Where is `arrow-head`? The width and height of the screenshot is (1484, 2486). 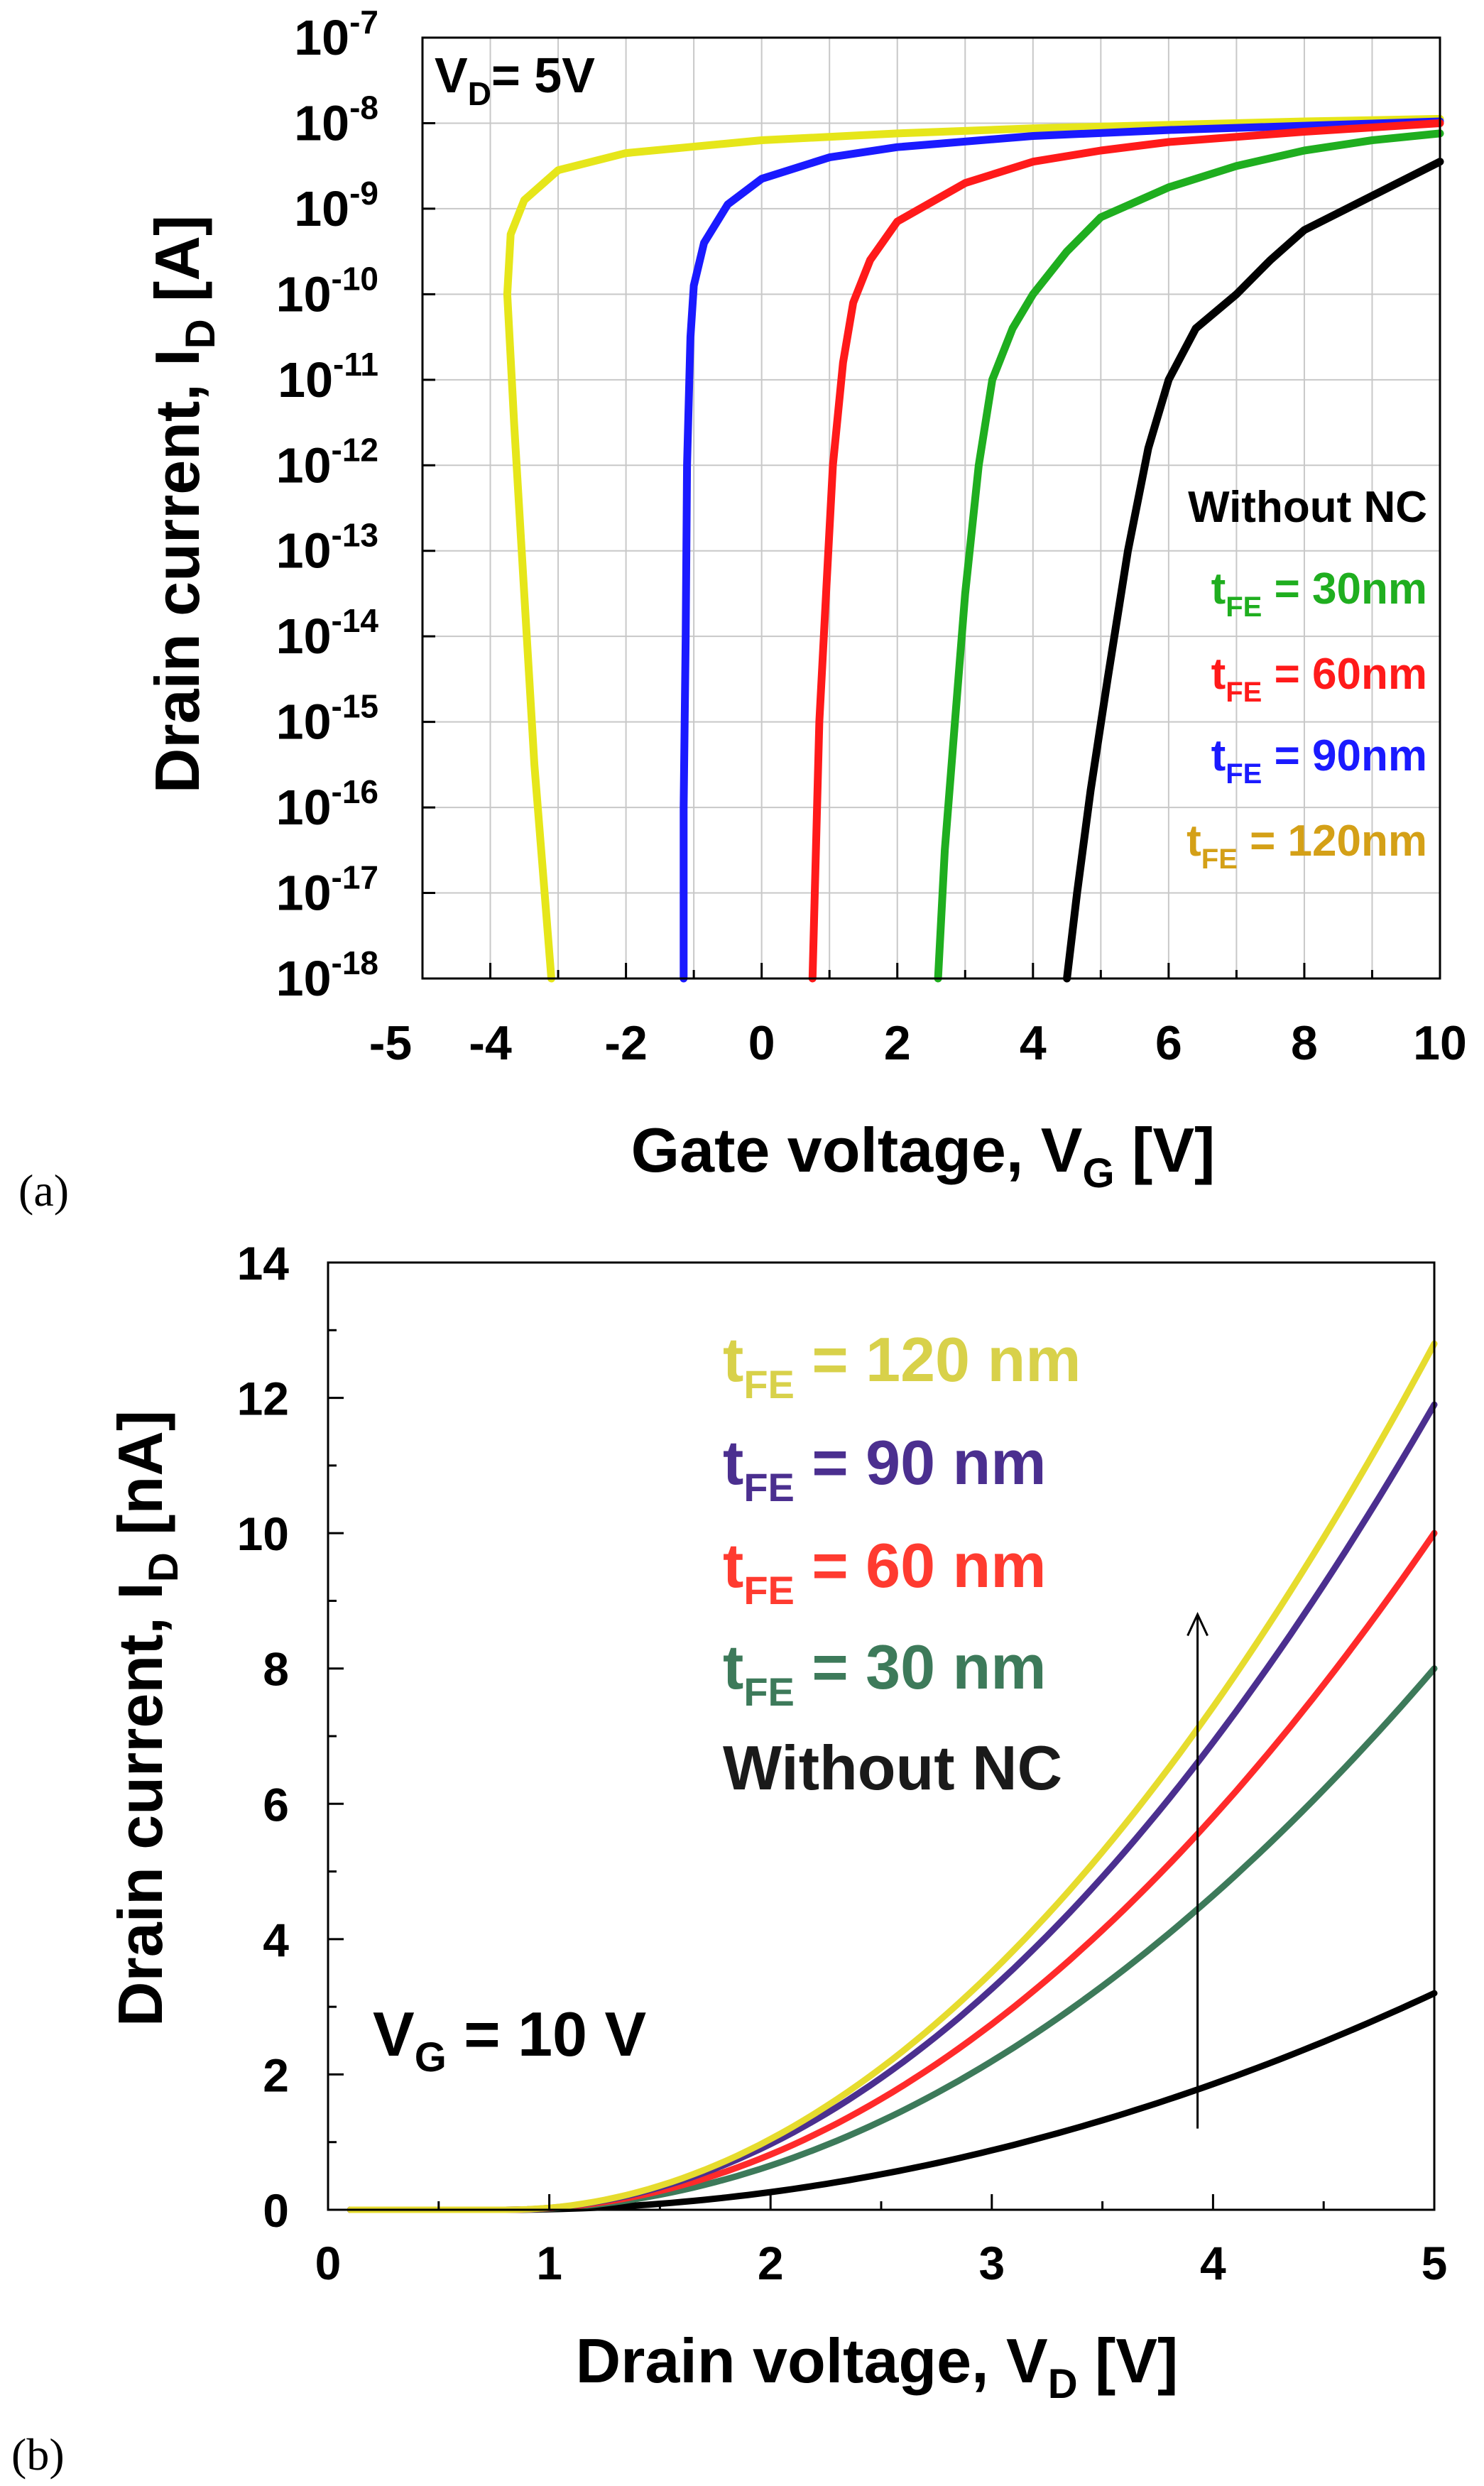
arrow-head is located at coordinates (1197, 1624).